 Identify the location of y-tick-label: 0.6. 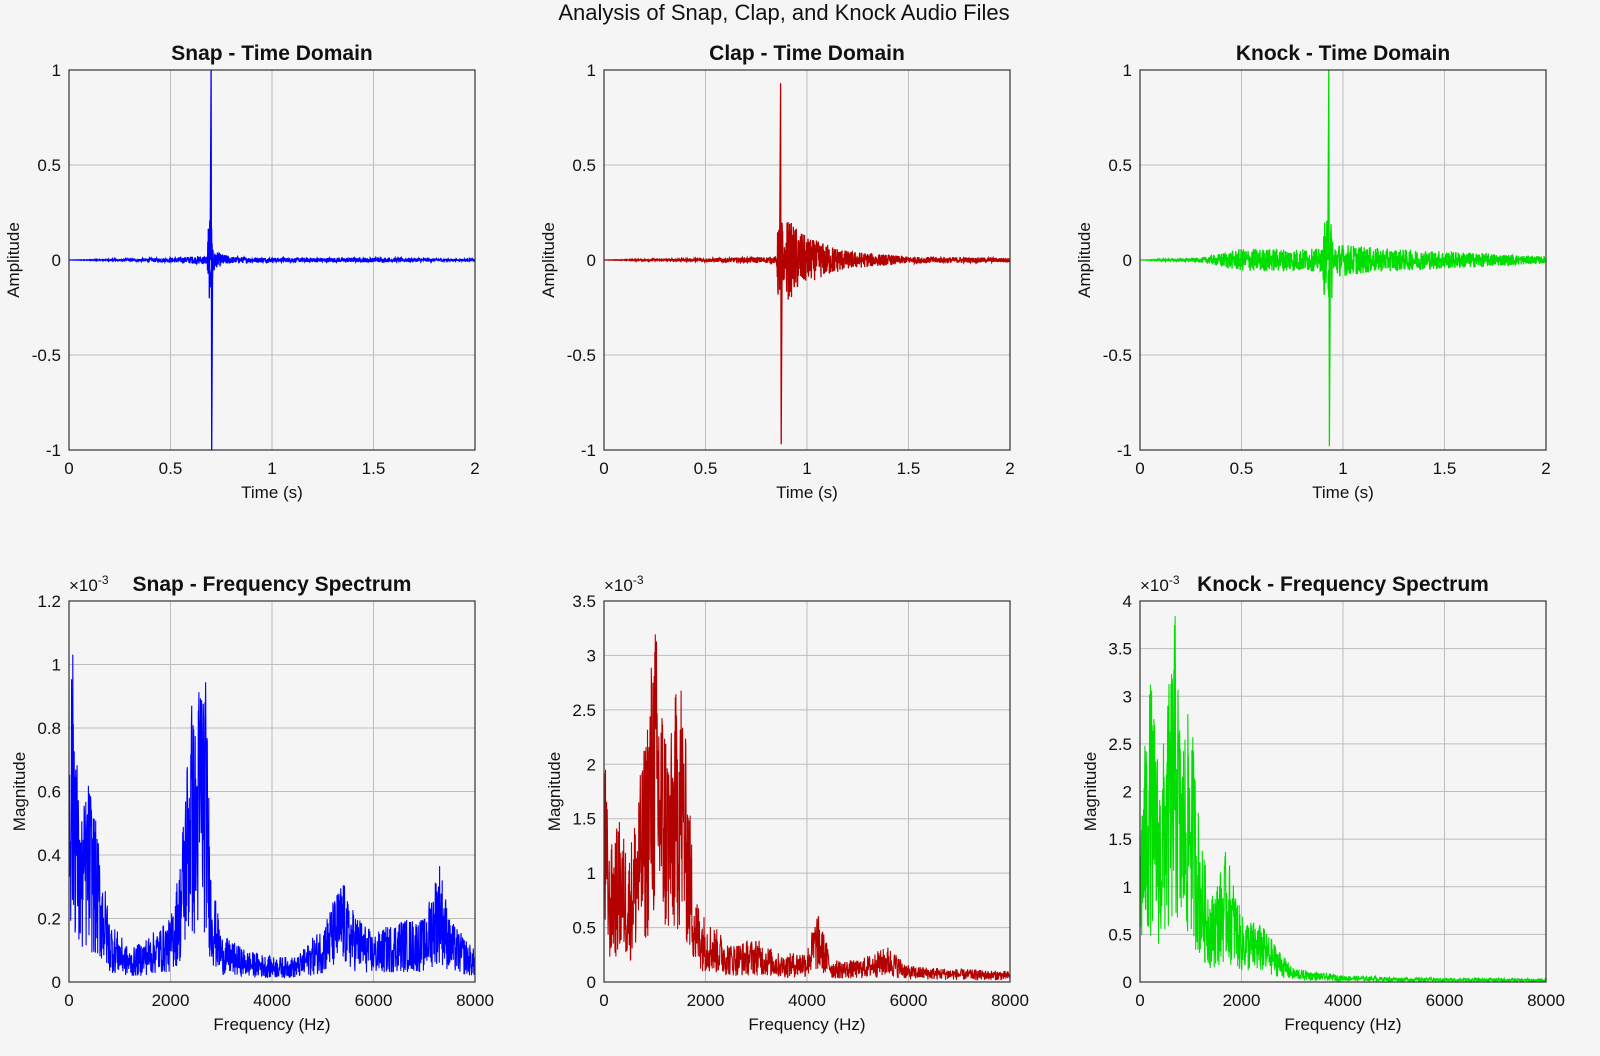
(49, 792).